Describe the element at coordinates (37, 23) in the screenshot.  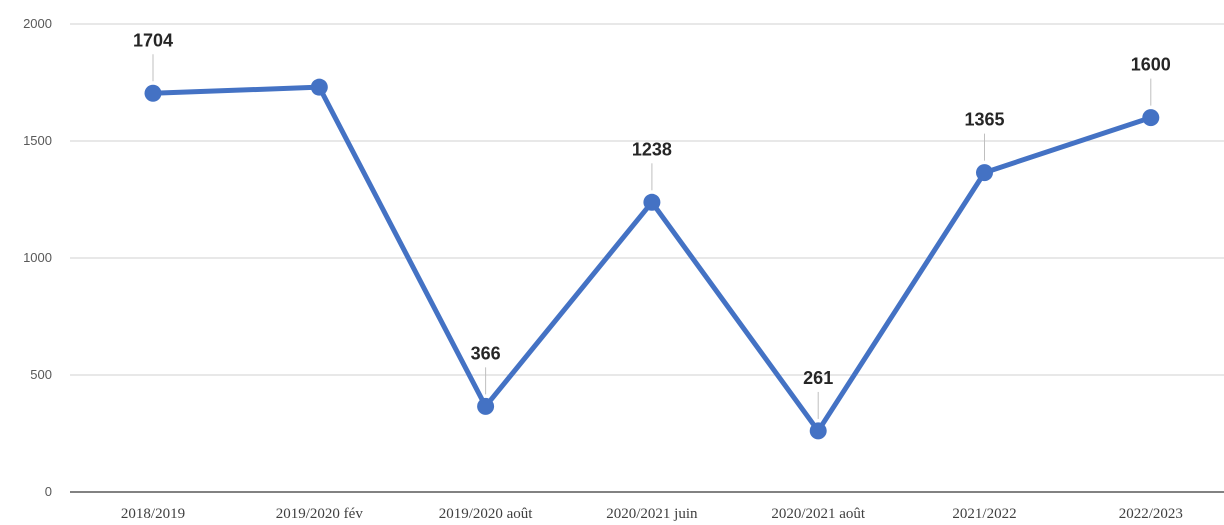
I see `y-tick-label: 2000` at that location.